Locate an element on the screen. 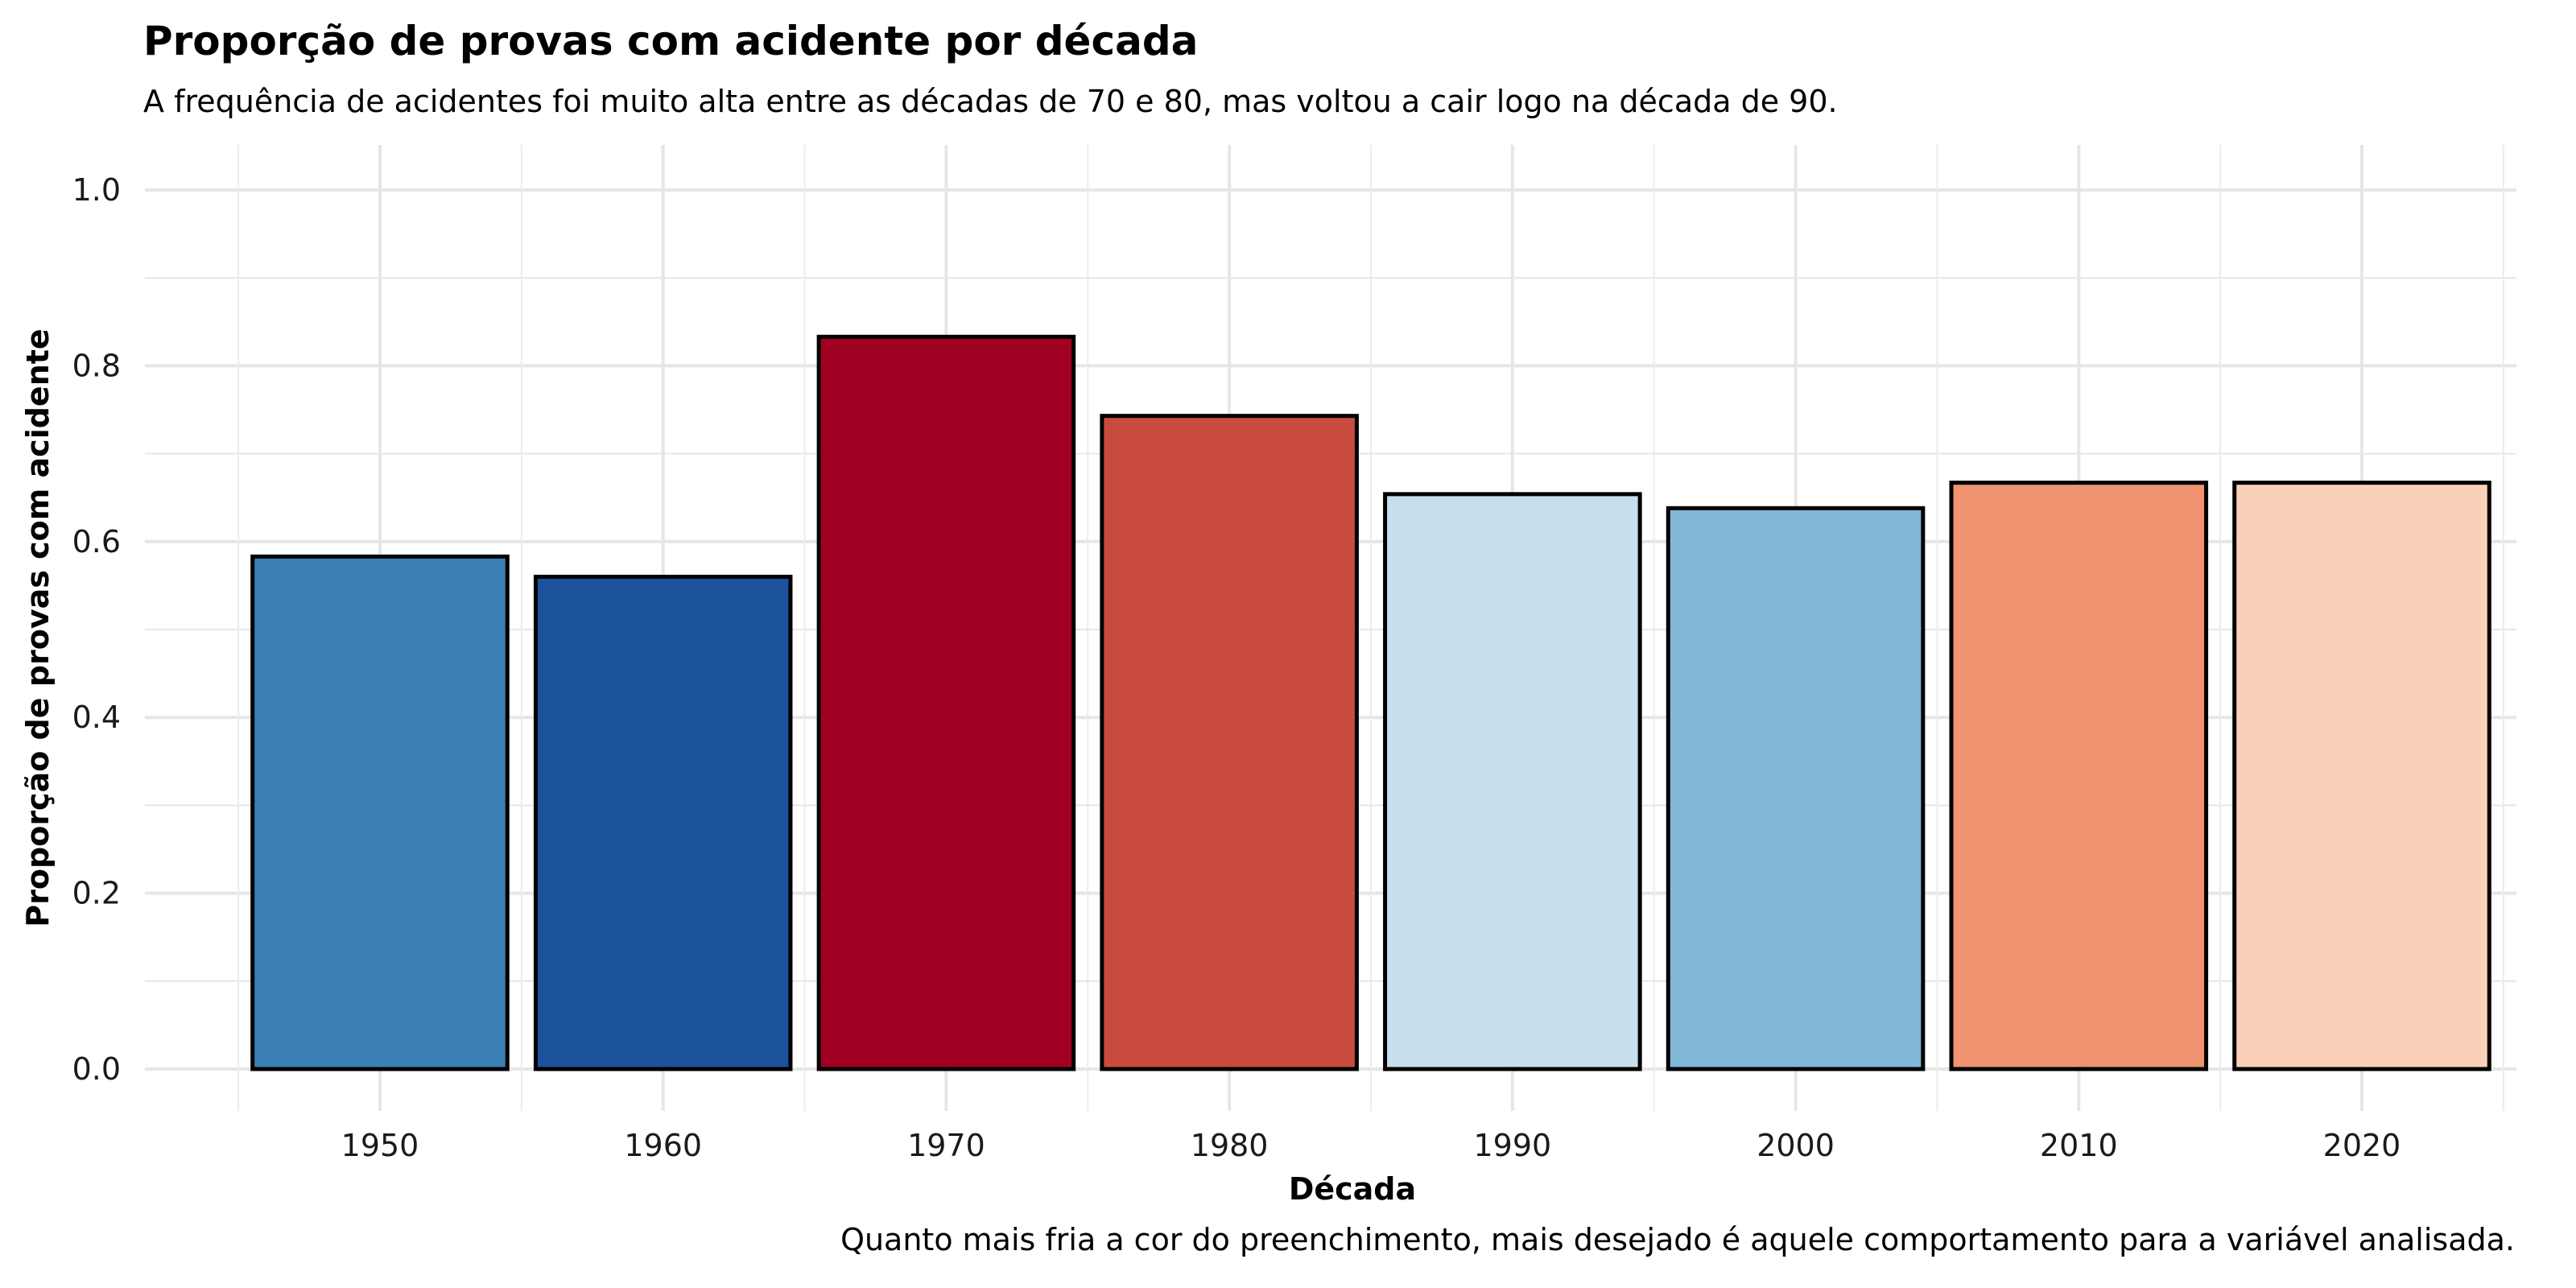 The image size is (2576, 1288). bar-2000 is located at coordinates (1796, 788).